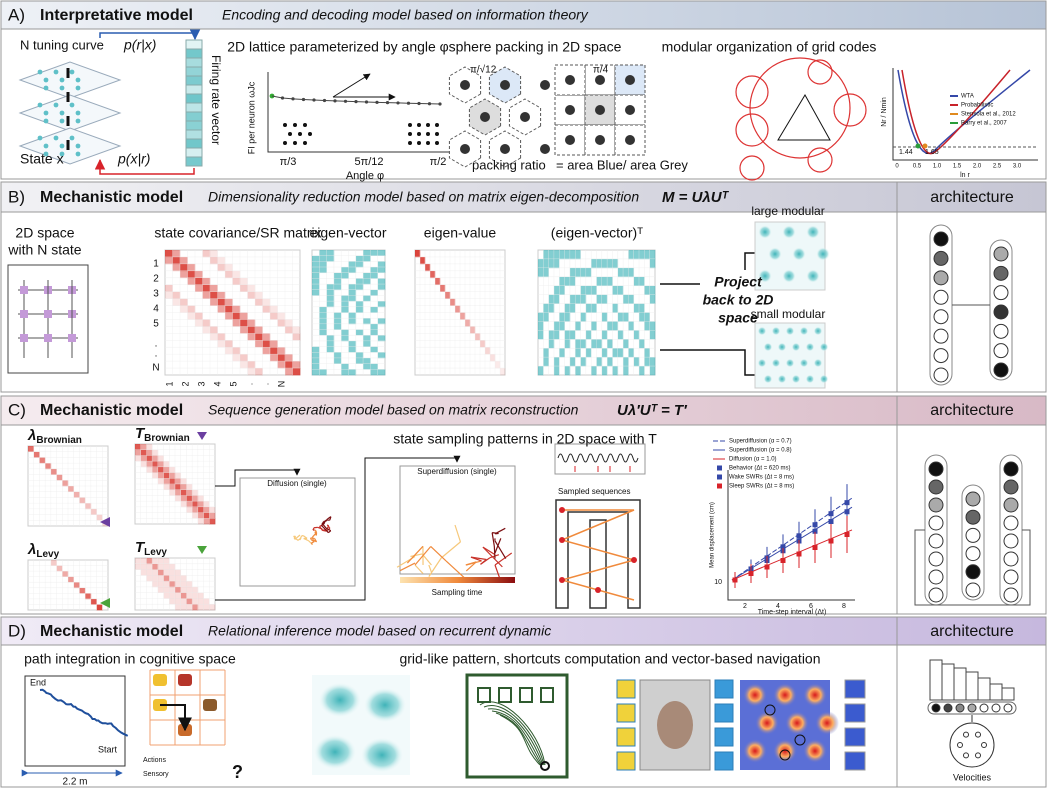 The width and height of the screenshot is (1047, 789). I want to click on node, so click(984, 745).